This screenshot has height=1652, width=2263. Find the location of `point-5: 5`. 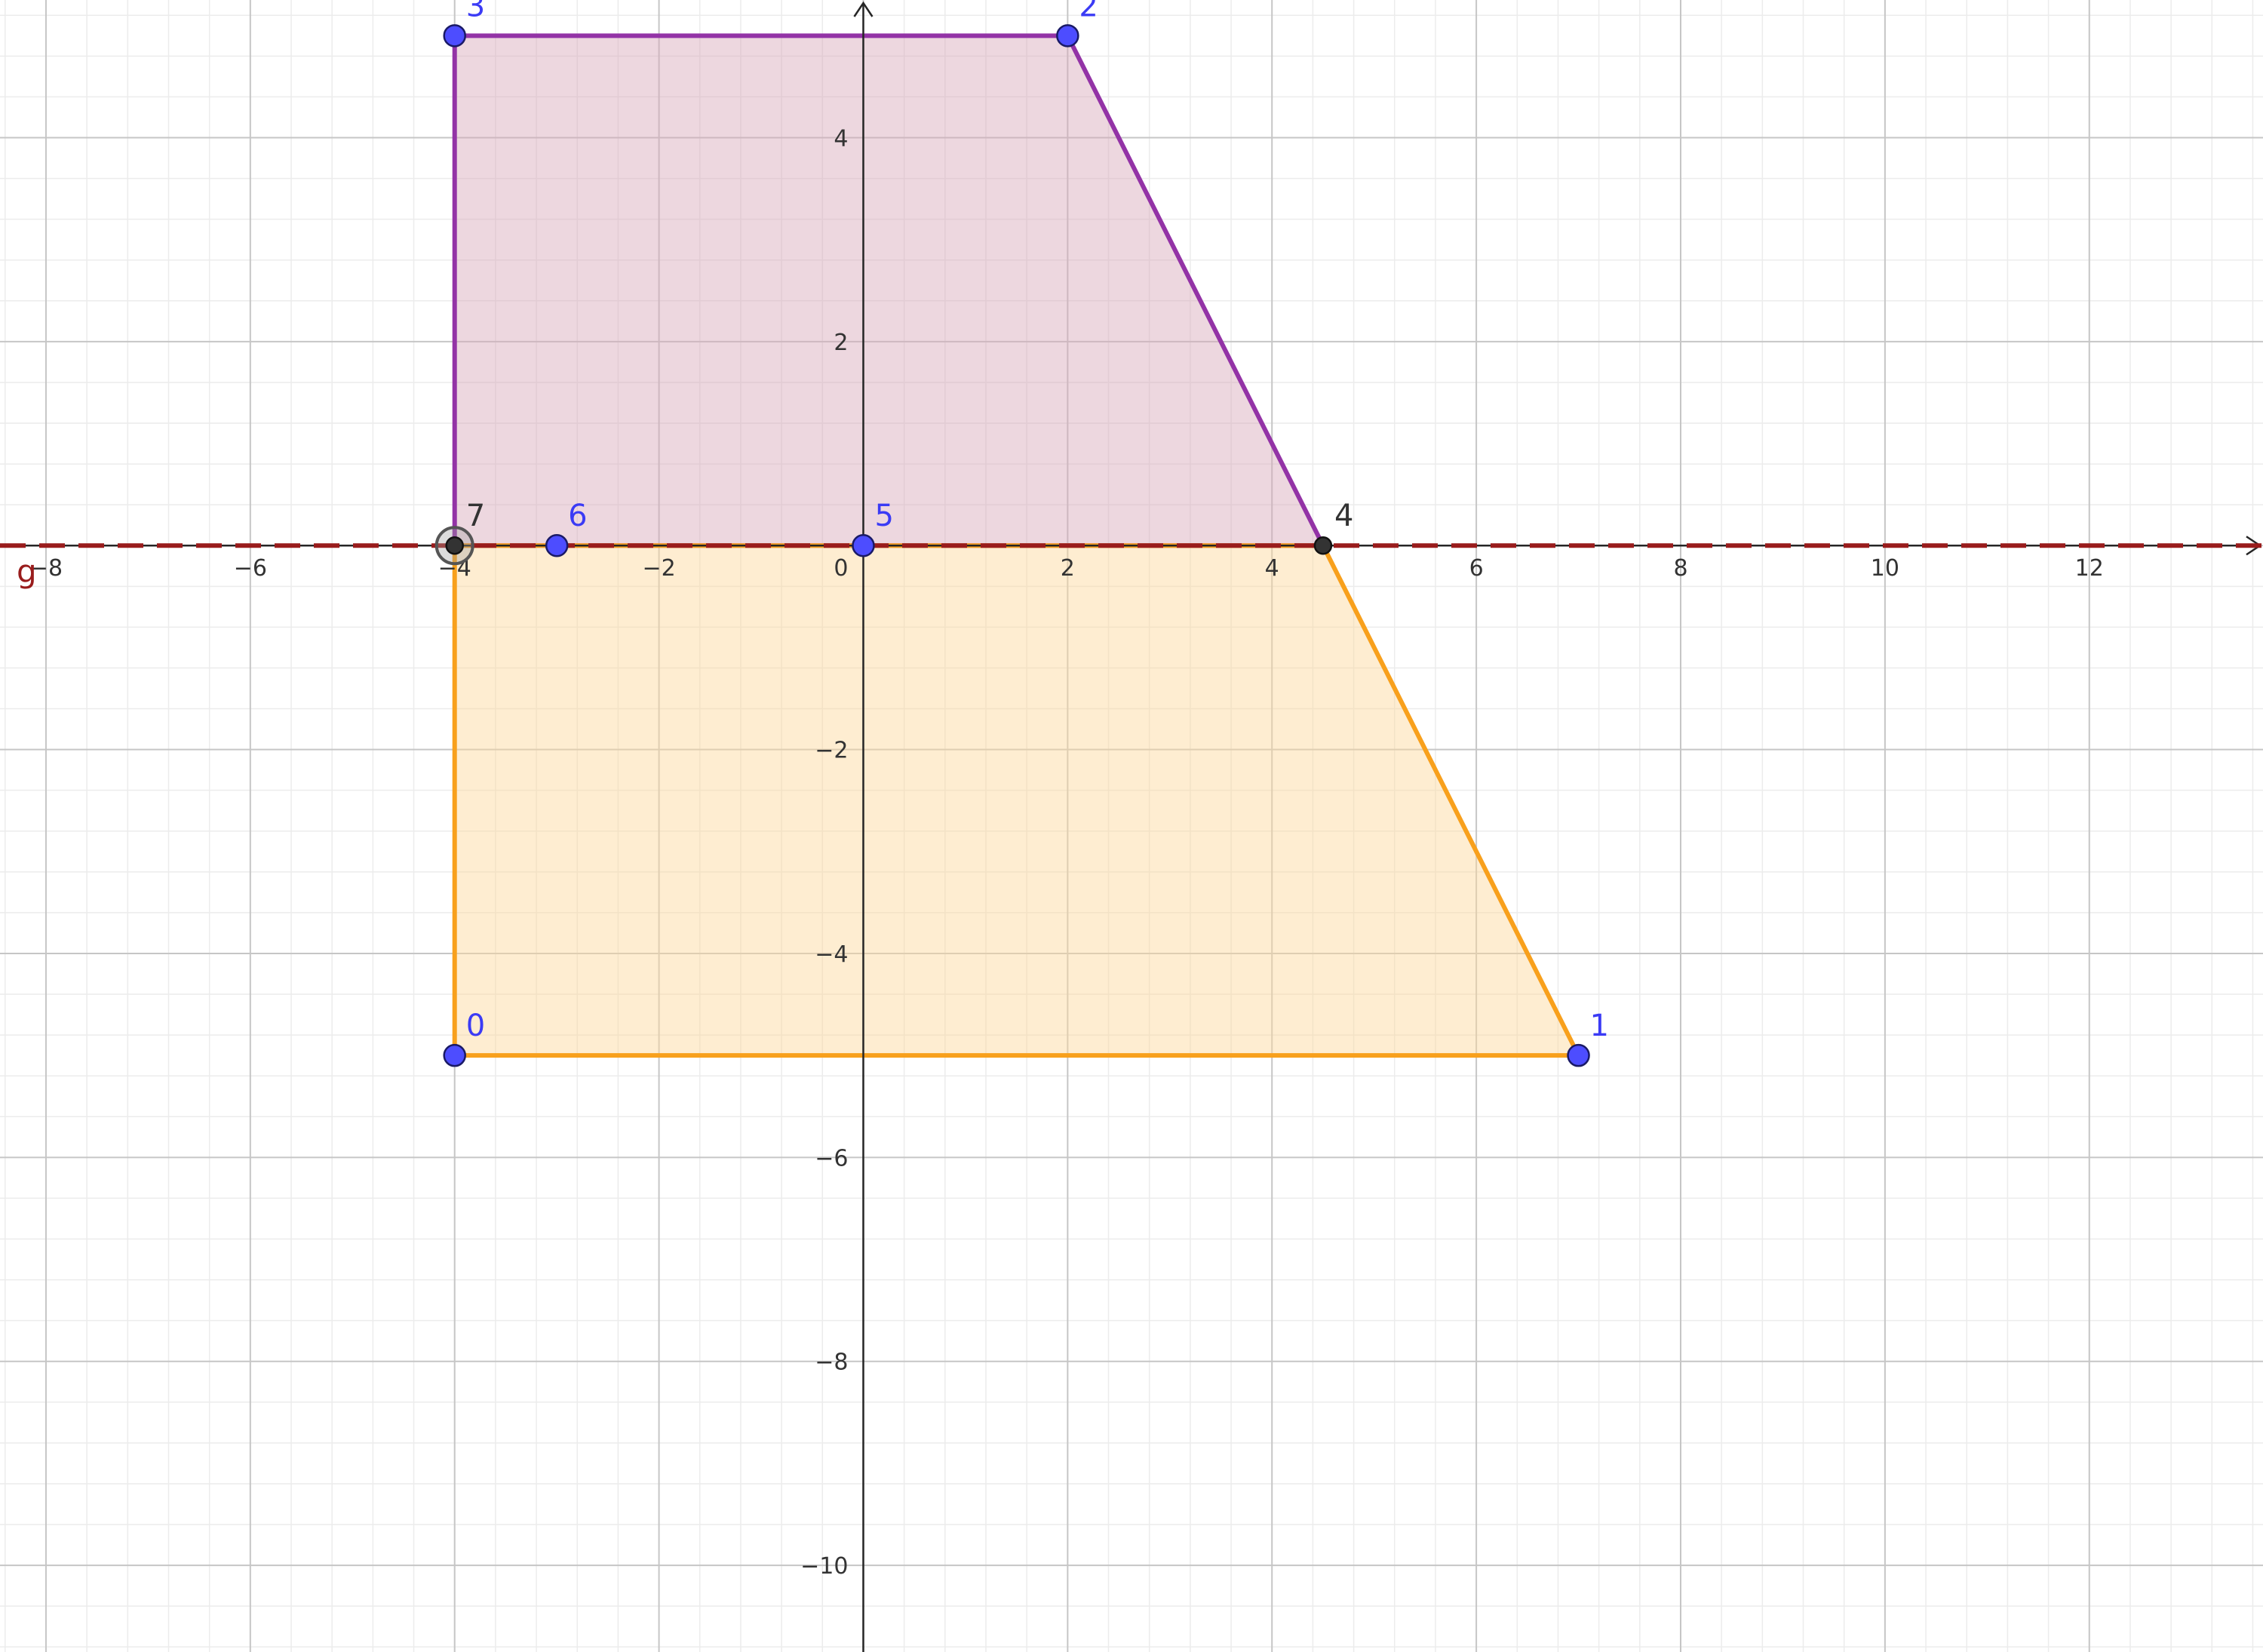

point-5: 5 is located at coordinates (873, 528).